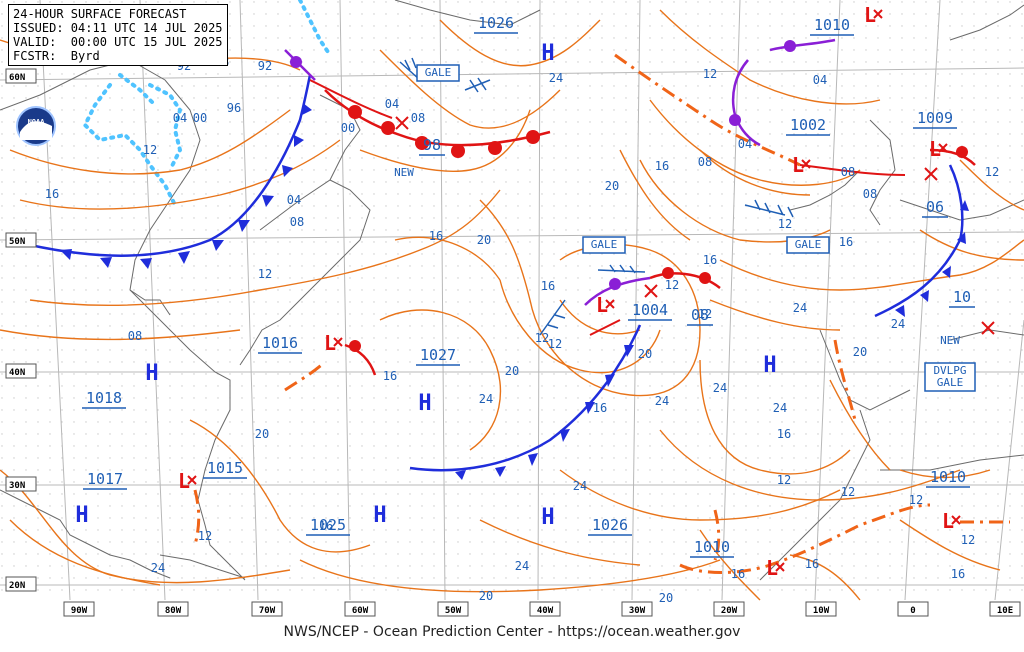 This screenshot has height=652, width=1024. What do you see at coordinates (438, 355) in the screenshot?
I see `central-pressure: 1027` at bounding box center [438, 355].